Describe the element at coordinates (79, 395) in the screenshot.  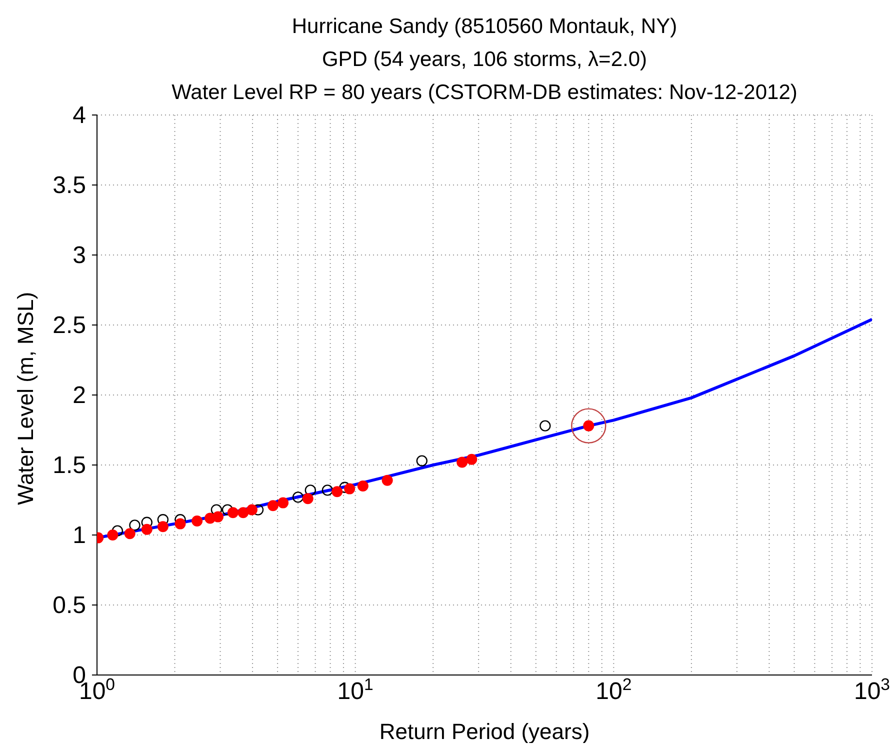
I see `y-tick-label: 2` at that location.